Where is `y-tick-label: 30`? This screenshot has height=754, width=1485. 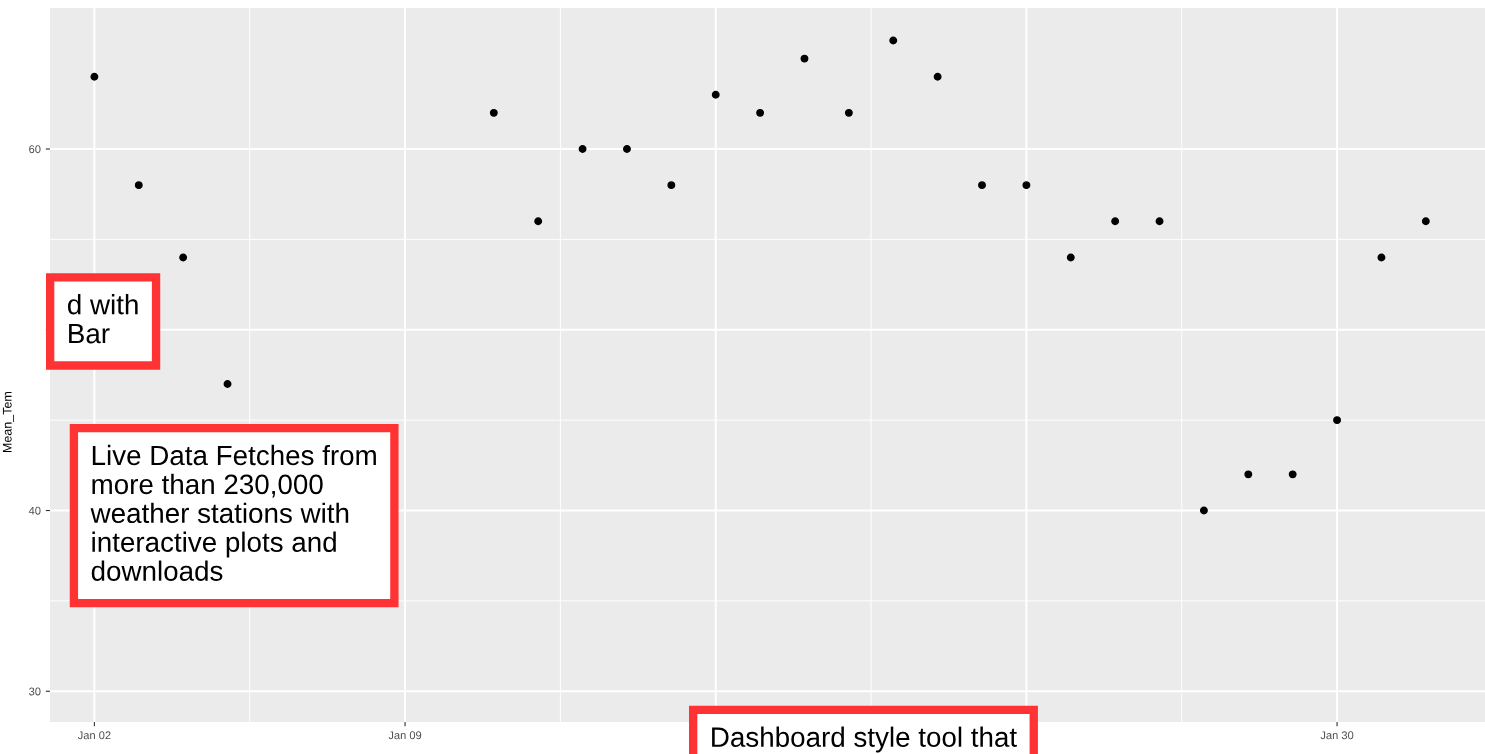 y-tick-label: 30 is located at coordinates (35, 691).